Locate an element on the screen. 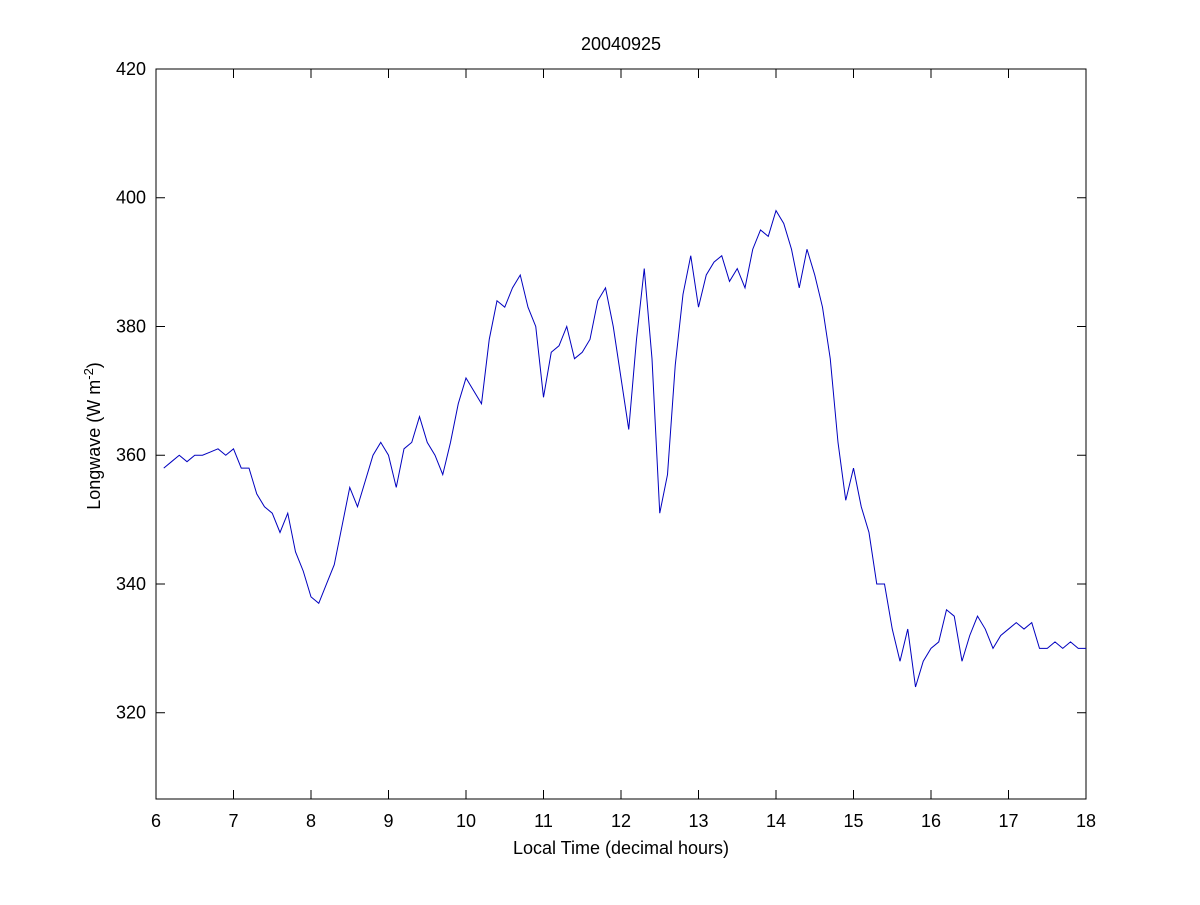  x-tick-label: 15 is located at coordinates (853, 821).